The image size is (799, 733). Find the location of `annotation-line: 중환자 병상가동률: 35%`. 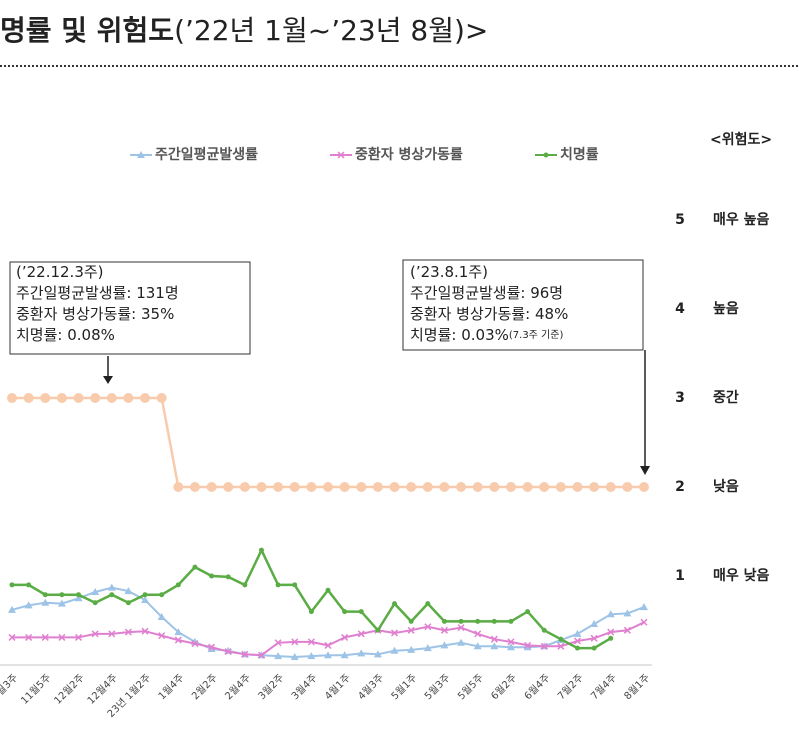

annotation-line: 중환자 병상가동률: 35% is located at coordinates (95, 314).